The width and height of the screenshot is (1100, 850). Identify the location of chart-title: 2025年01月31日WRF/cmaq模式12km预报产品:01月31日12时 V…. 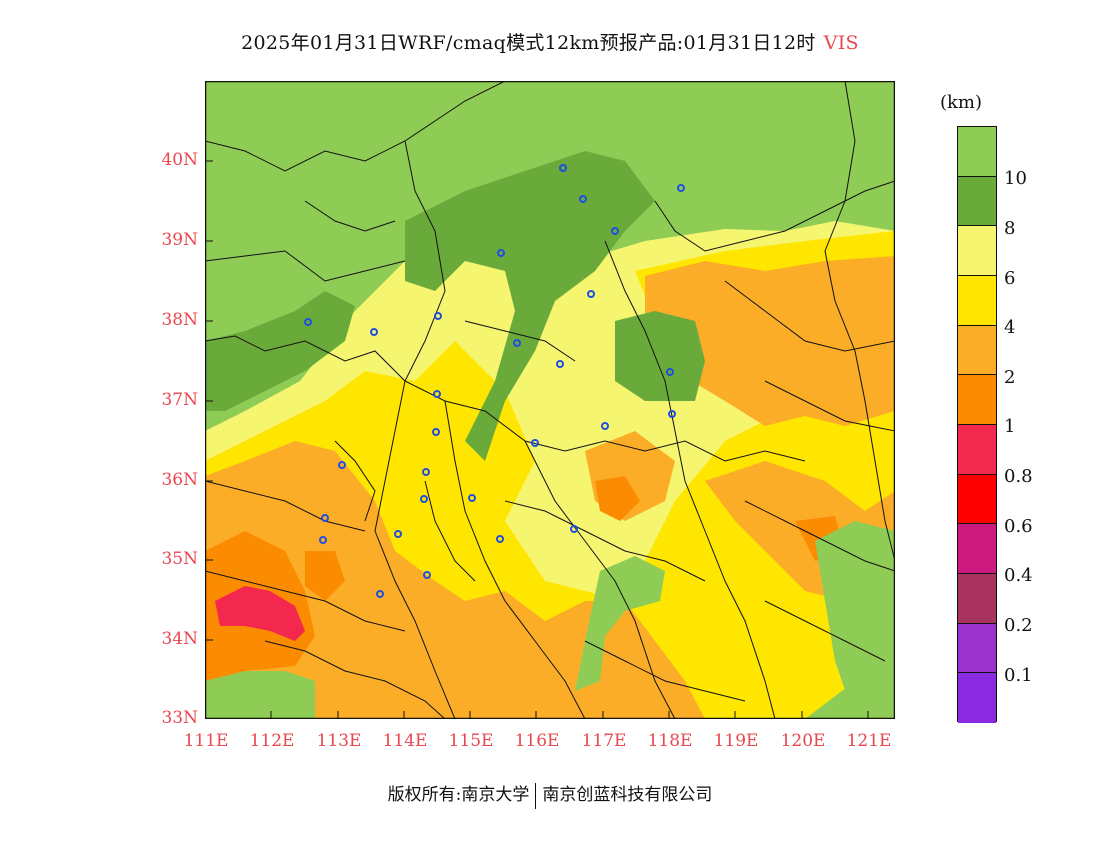
(550, 41).